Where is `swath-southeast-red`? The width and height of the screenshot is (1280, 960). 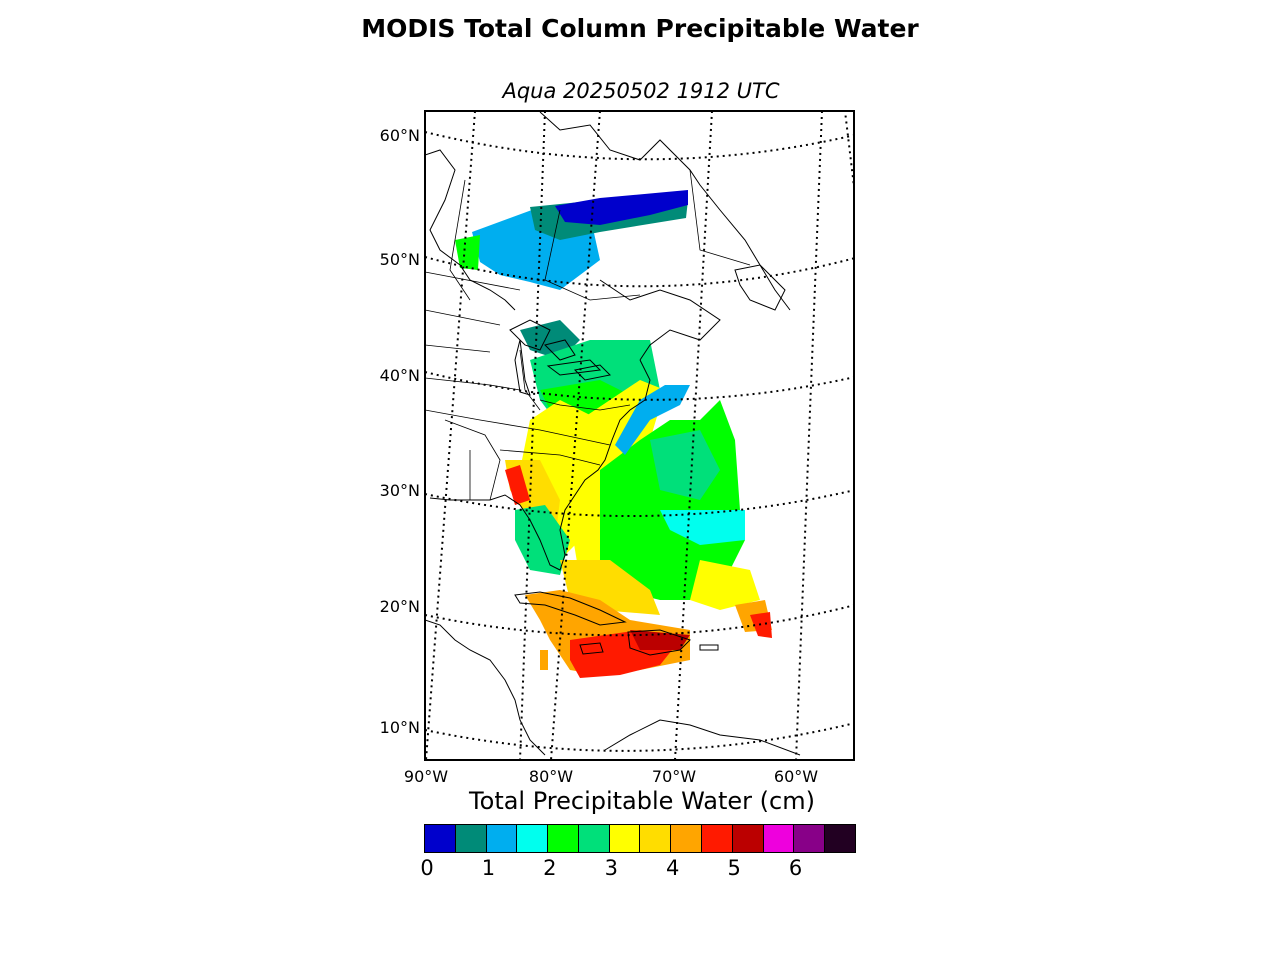 swath-southeast-red is located at coordinates (517, 485).